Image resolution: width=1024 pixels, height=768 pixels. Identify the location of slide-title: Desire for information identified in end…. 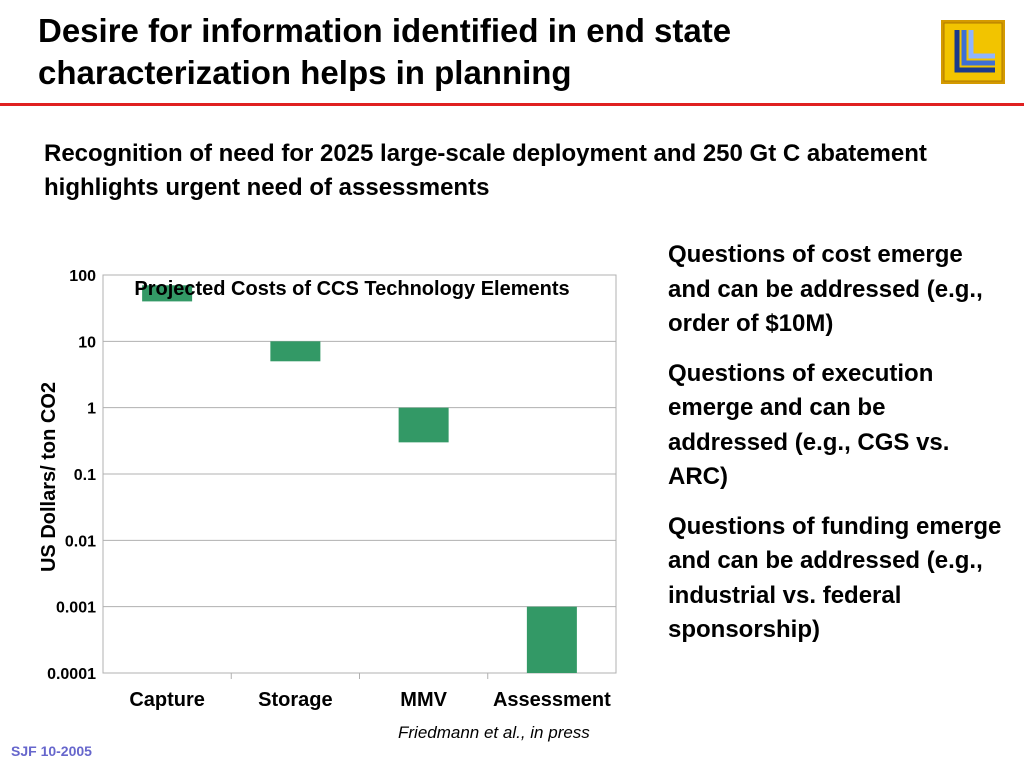
(385, 51).